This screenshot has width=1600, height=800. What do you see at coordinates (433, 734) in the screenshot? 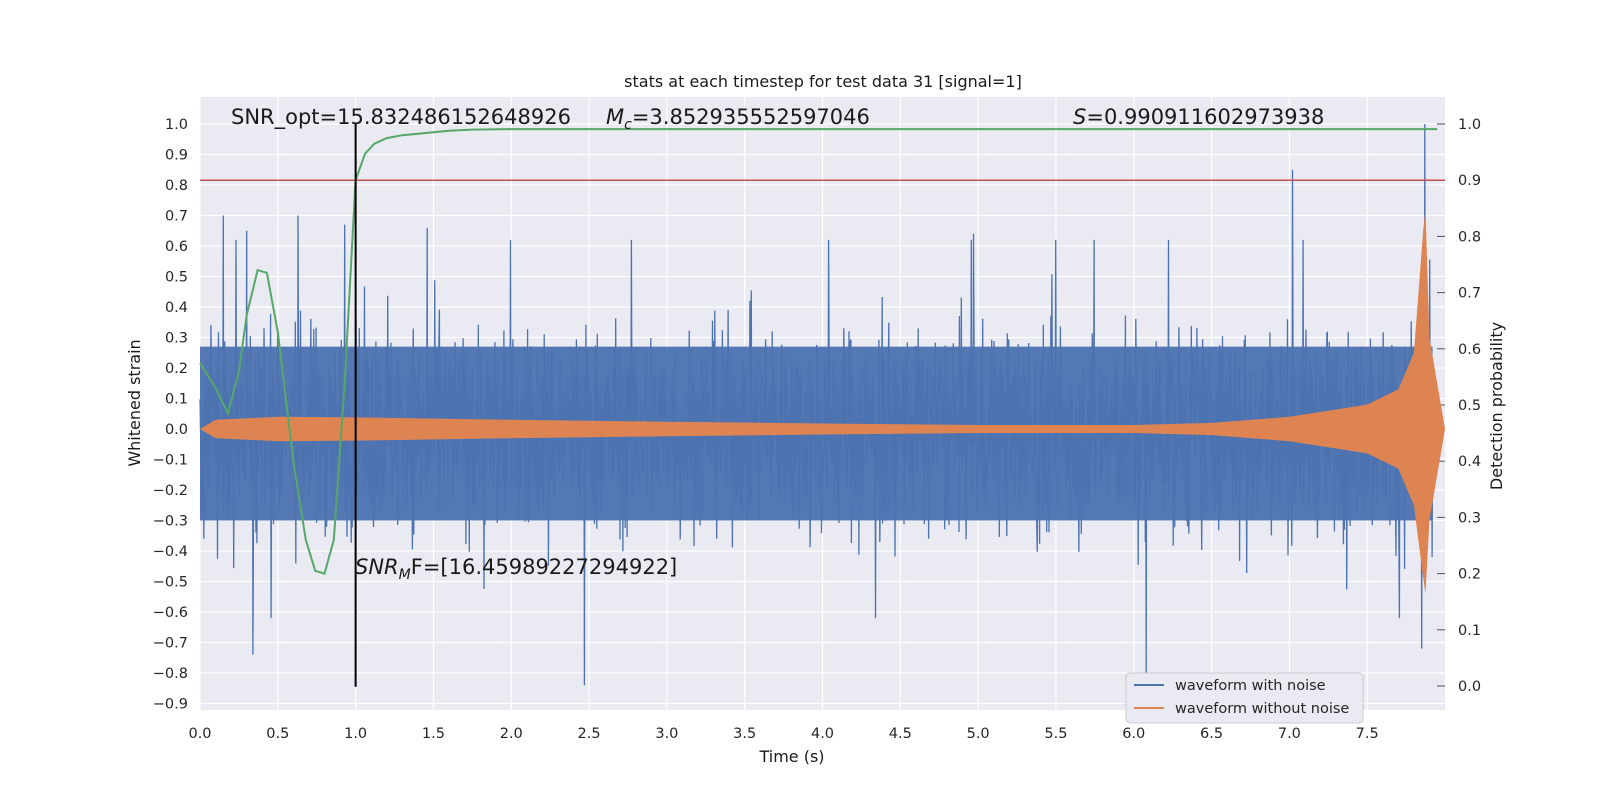
I see `x-tick-label: 1.5` at bounding box center [433, 734].